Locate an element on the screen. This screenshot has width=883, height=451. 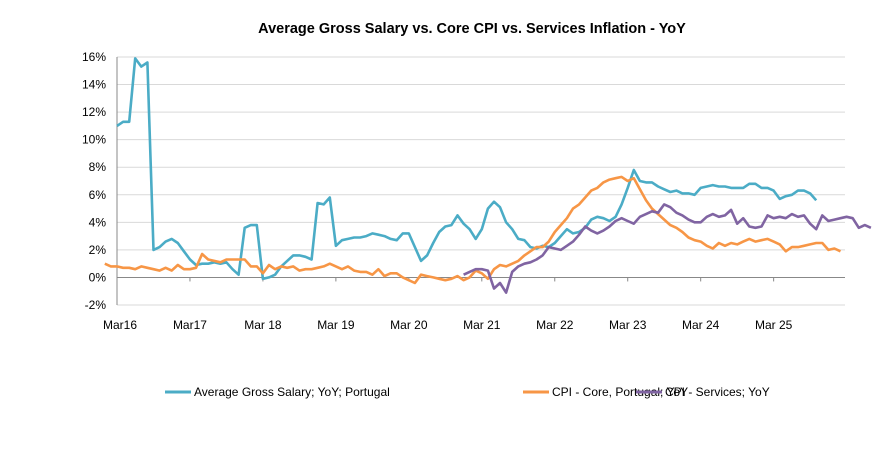
x-tick-label: Mar 25 is located at coordinates (774, 325).